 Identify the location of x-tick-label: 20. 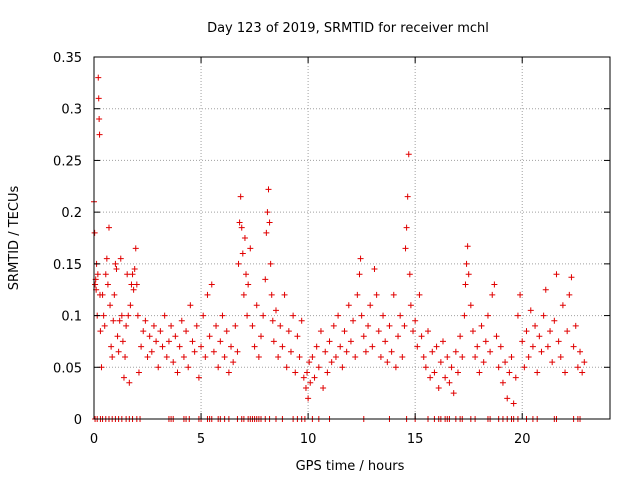
(522, 439).